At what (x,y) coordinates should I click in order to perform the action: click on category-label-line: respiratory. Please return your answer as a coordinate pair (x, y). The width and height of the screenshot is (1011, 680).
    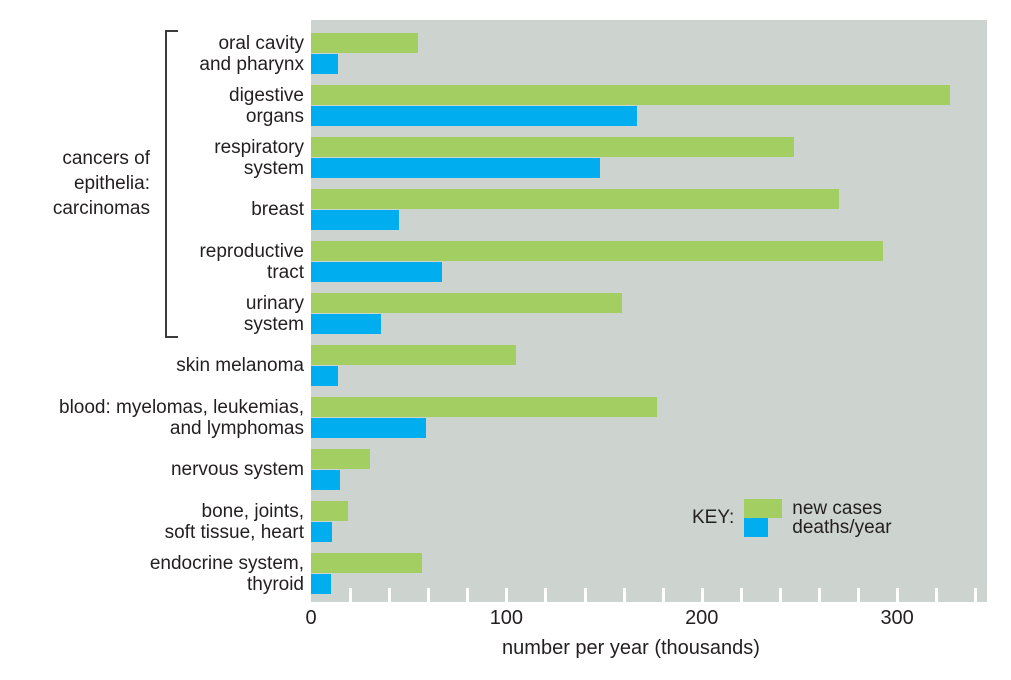
    Looking at the image, I should click on (259, 147).